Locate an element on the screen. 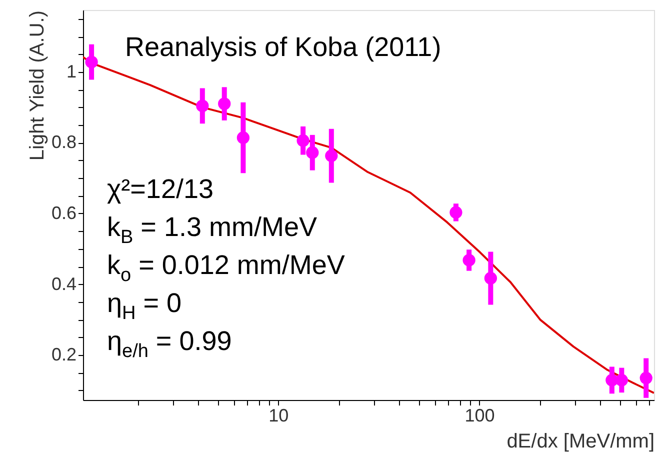  x-axis-title: dE/dx [MeV/mm] is located at coordinates (580, 441).